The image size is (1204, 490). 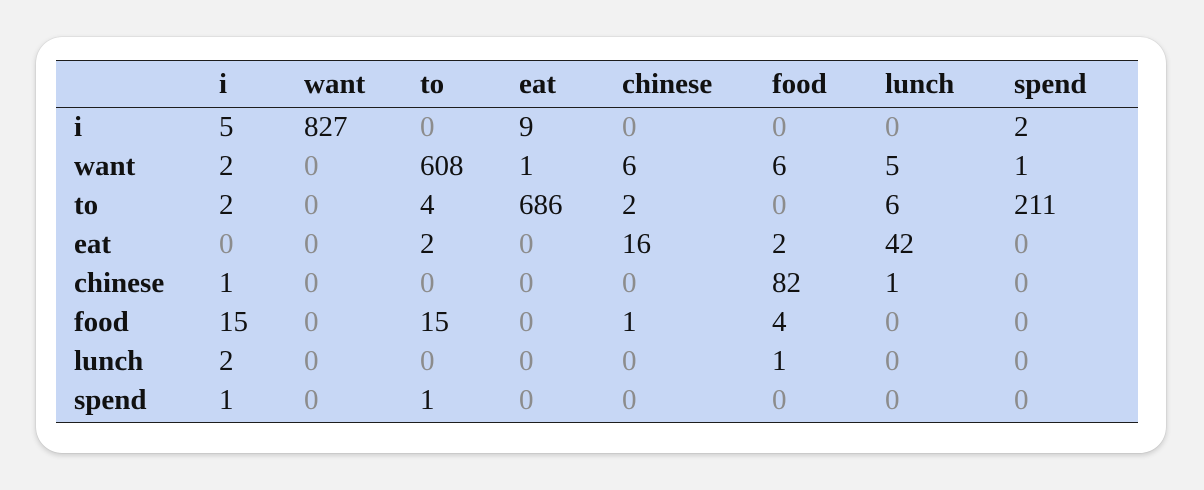 What do you see at coordinates (828, 84) in the screenshot?
I see `column-header: food` at bounding box center [828, 84].